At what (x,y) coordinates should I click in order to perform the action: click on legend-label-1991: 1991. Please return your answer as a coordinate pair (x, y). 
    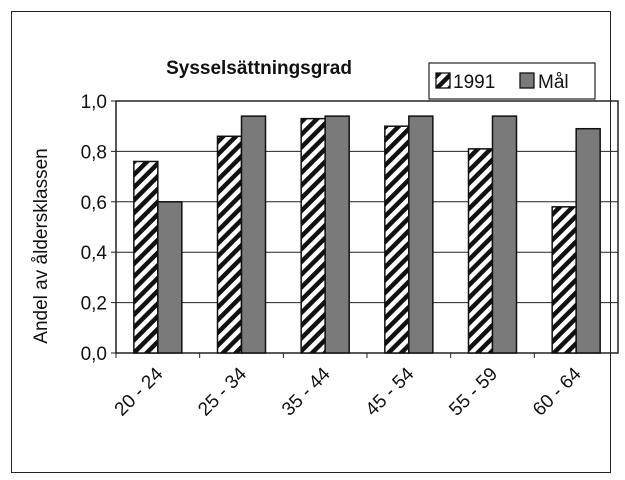
    Looking at the image, I should click on (474, 82).